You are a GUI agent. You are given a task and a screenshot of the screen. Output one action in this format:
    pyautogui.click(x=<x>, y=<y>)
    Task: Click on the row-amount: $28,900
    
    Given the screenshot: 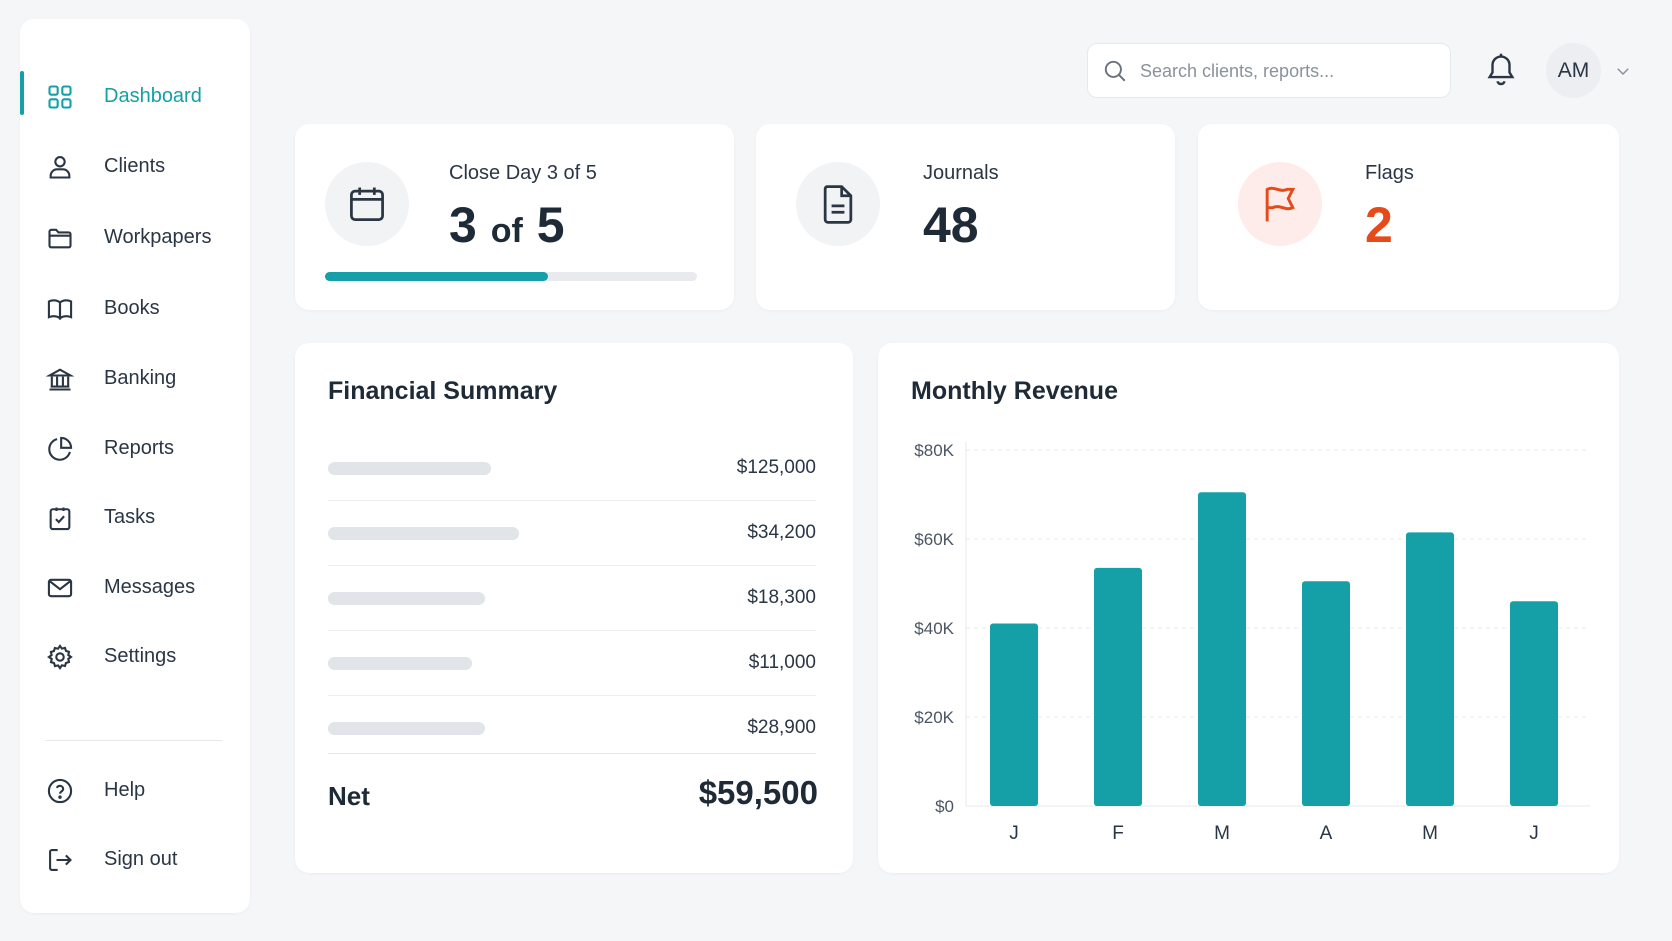 What is the action you would take?
    pyautogui.click(x=781, y=727)
    